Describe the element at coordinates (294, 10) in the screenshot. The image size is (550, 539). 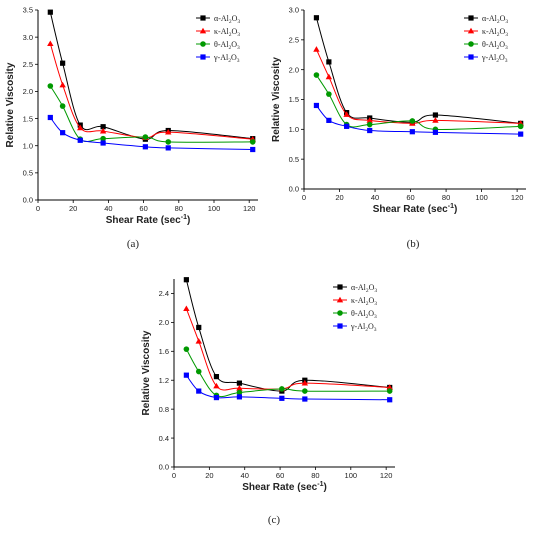
I see `y-tick-label: 3.0` at that location.